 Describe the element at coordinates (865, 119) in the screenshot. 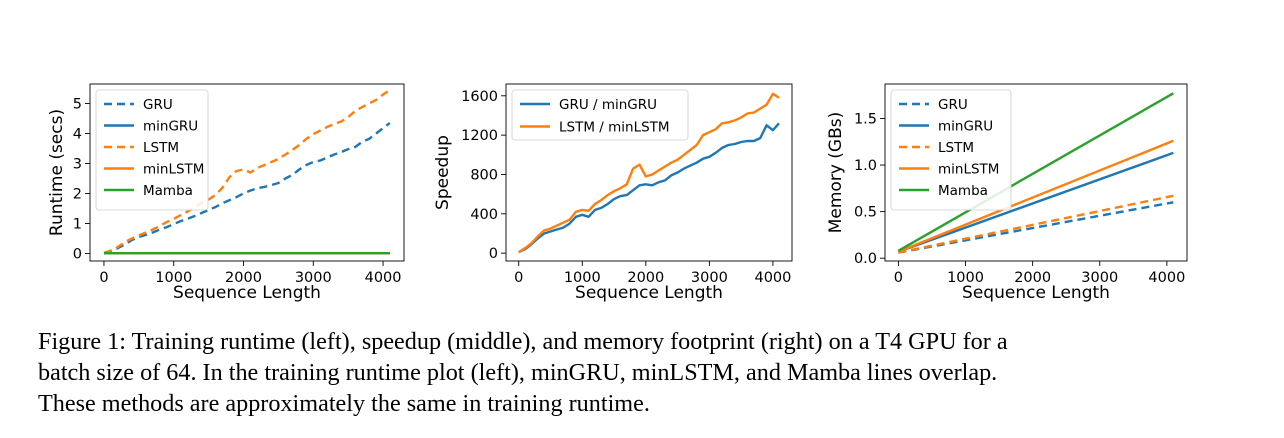

I see `y-tick-label: 1.5` at that location.